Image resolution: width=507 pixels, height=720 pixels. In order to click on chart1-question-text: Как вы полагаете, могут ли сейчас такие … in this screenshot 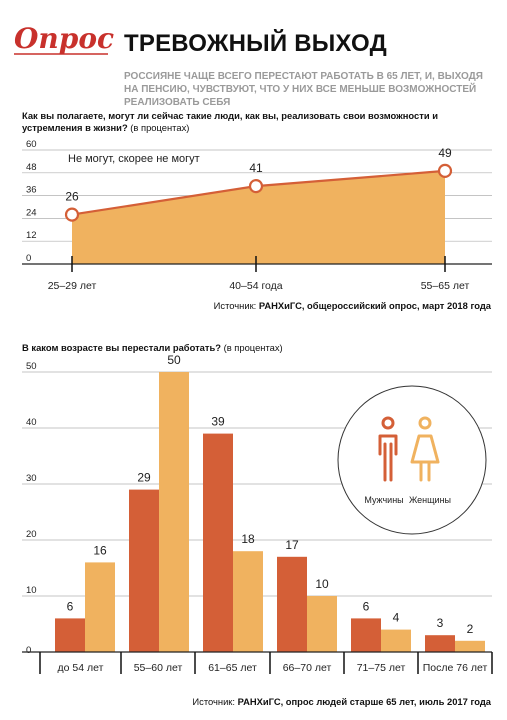, I will do `click(230, 121)`.